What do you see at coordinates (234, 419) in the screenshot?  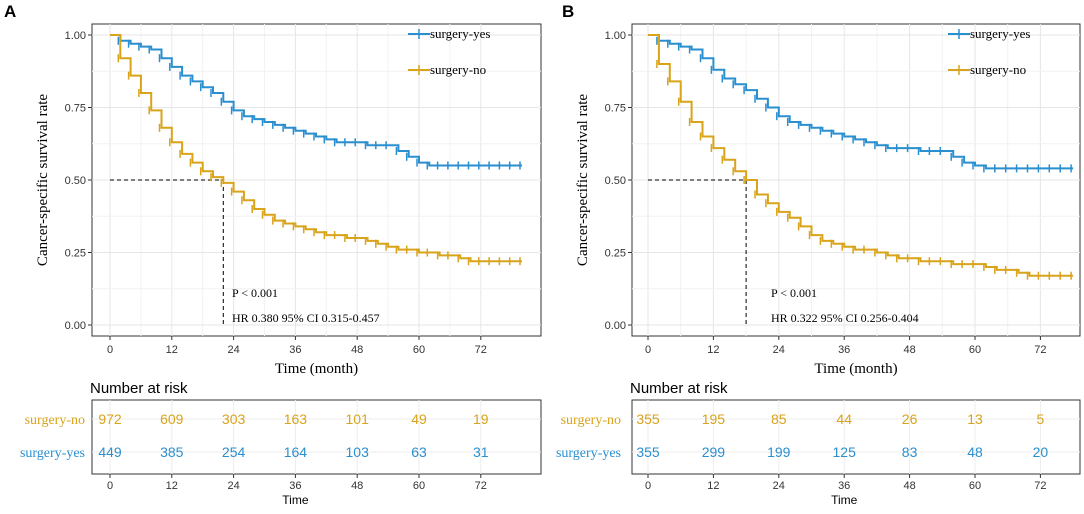 I see `risk-value: 303` at bounding box center [234, 419].